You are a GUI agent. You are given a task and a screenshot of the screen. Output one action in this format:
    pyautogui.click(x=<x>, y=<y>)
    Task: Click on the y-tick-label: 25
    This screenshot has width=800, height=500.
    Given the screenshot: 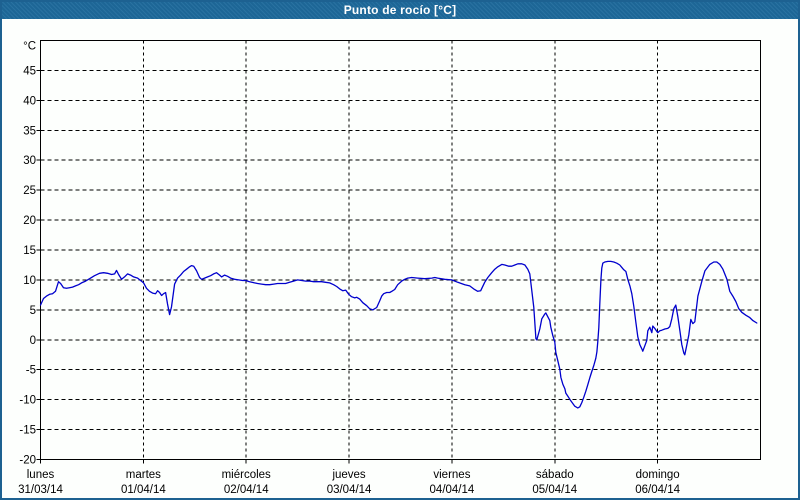 What is the action you would take?
    pyautogui.click(x=29, y=191)
    